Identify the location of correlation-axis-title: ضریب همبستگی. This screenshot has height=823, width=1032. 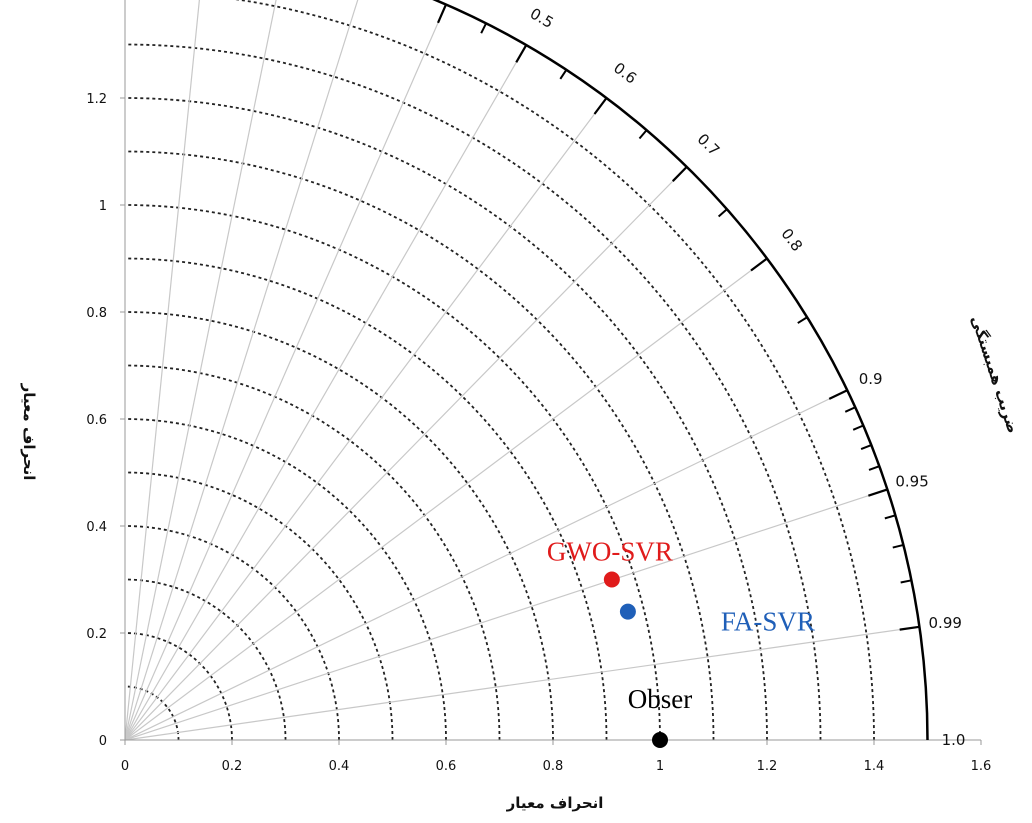
(994, 374).